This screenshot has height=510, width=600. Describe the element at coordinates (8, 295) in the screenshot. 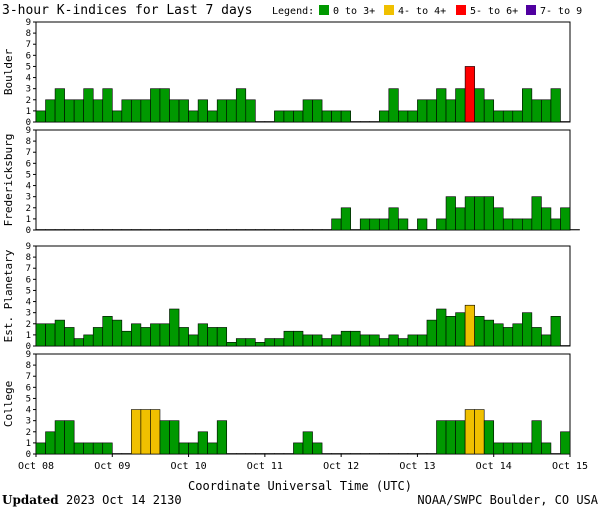

I see `panel-label-est-planetary: Est. Planetary` at that location.